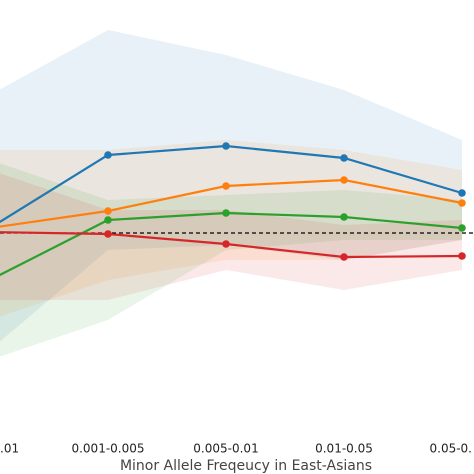 The height and width of the screenshot is (474, 474). I want to click on x-tick-label: 0.05-0., so click(451, 449).